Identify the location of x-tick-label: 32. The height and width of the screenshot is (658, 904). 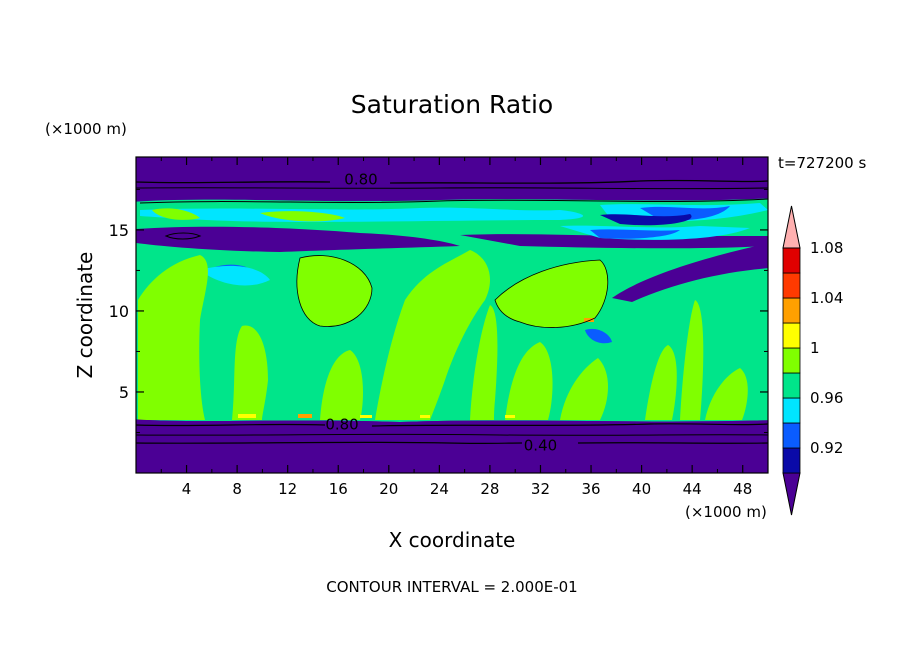
(540, 489).